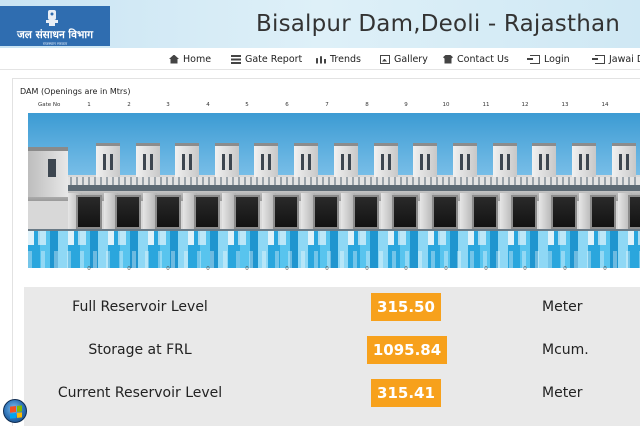 This screenshot has width=640, height=426. I want to click on gate-number: 12, so click(525, 105).